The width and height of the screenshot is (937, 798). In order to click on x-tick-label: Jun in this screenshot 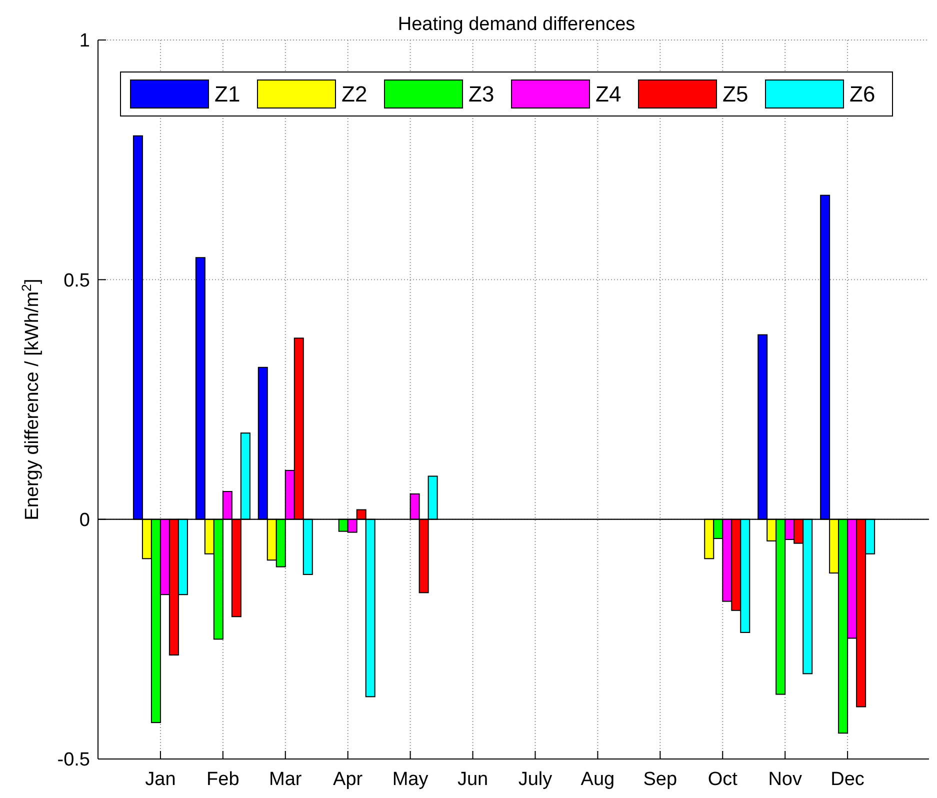, I will do `click(472, 779)`.